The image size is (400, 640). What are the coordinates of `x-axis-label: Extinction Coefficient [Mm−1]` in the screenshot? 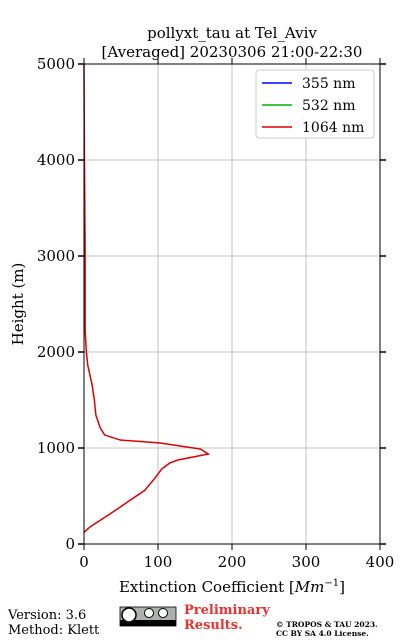 It's located at (232, 587).